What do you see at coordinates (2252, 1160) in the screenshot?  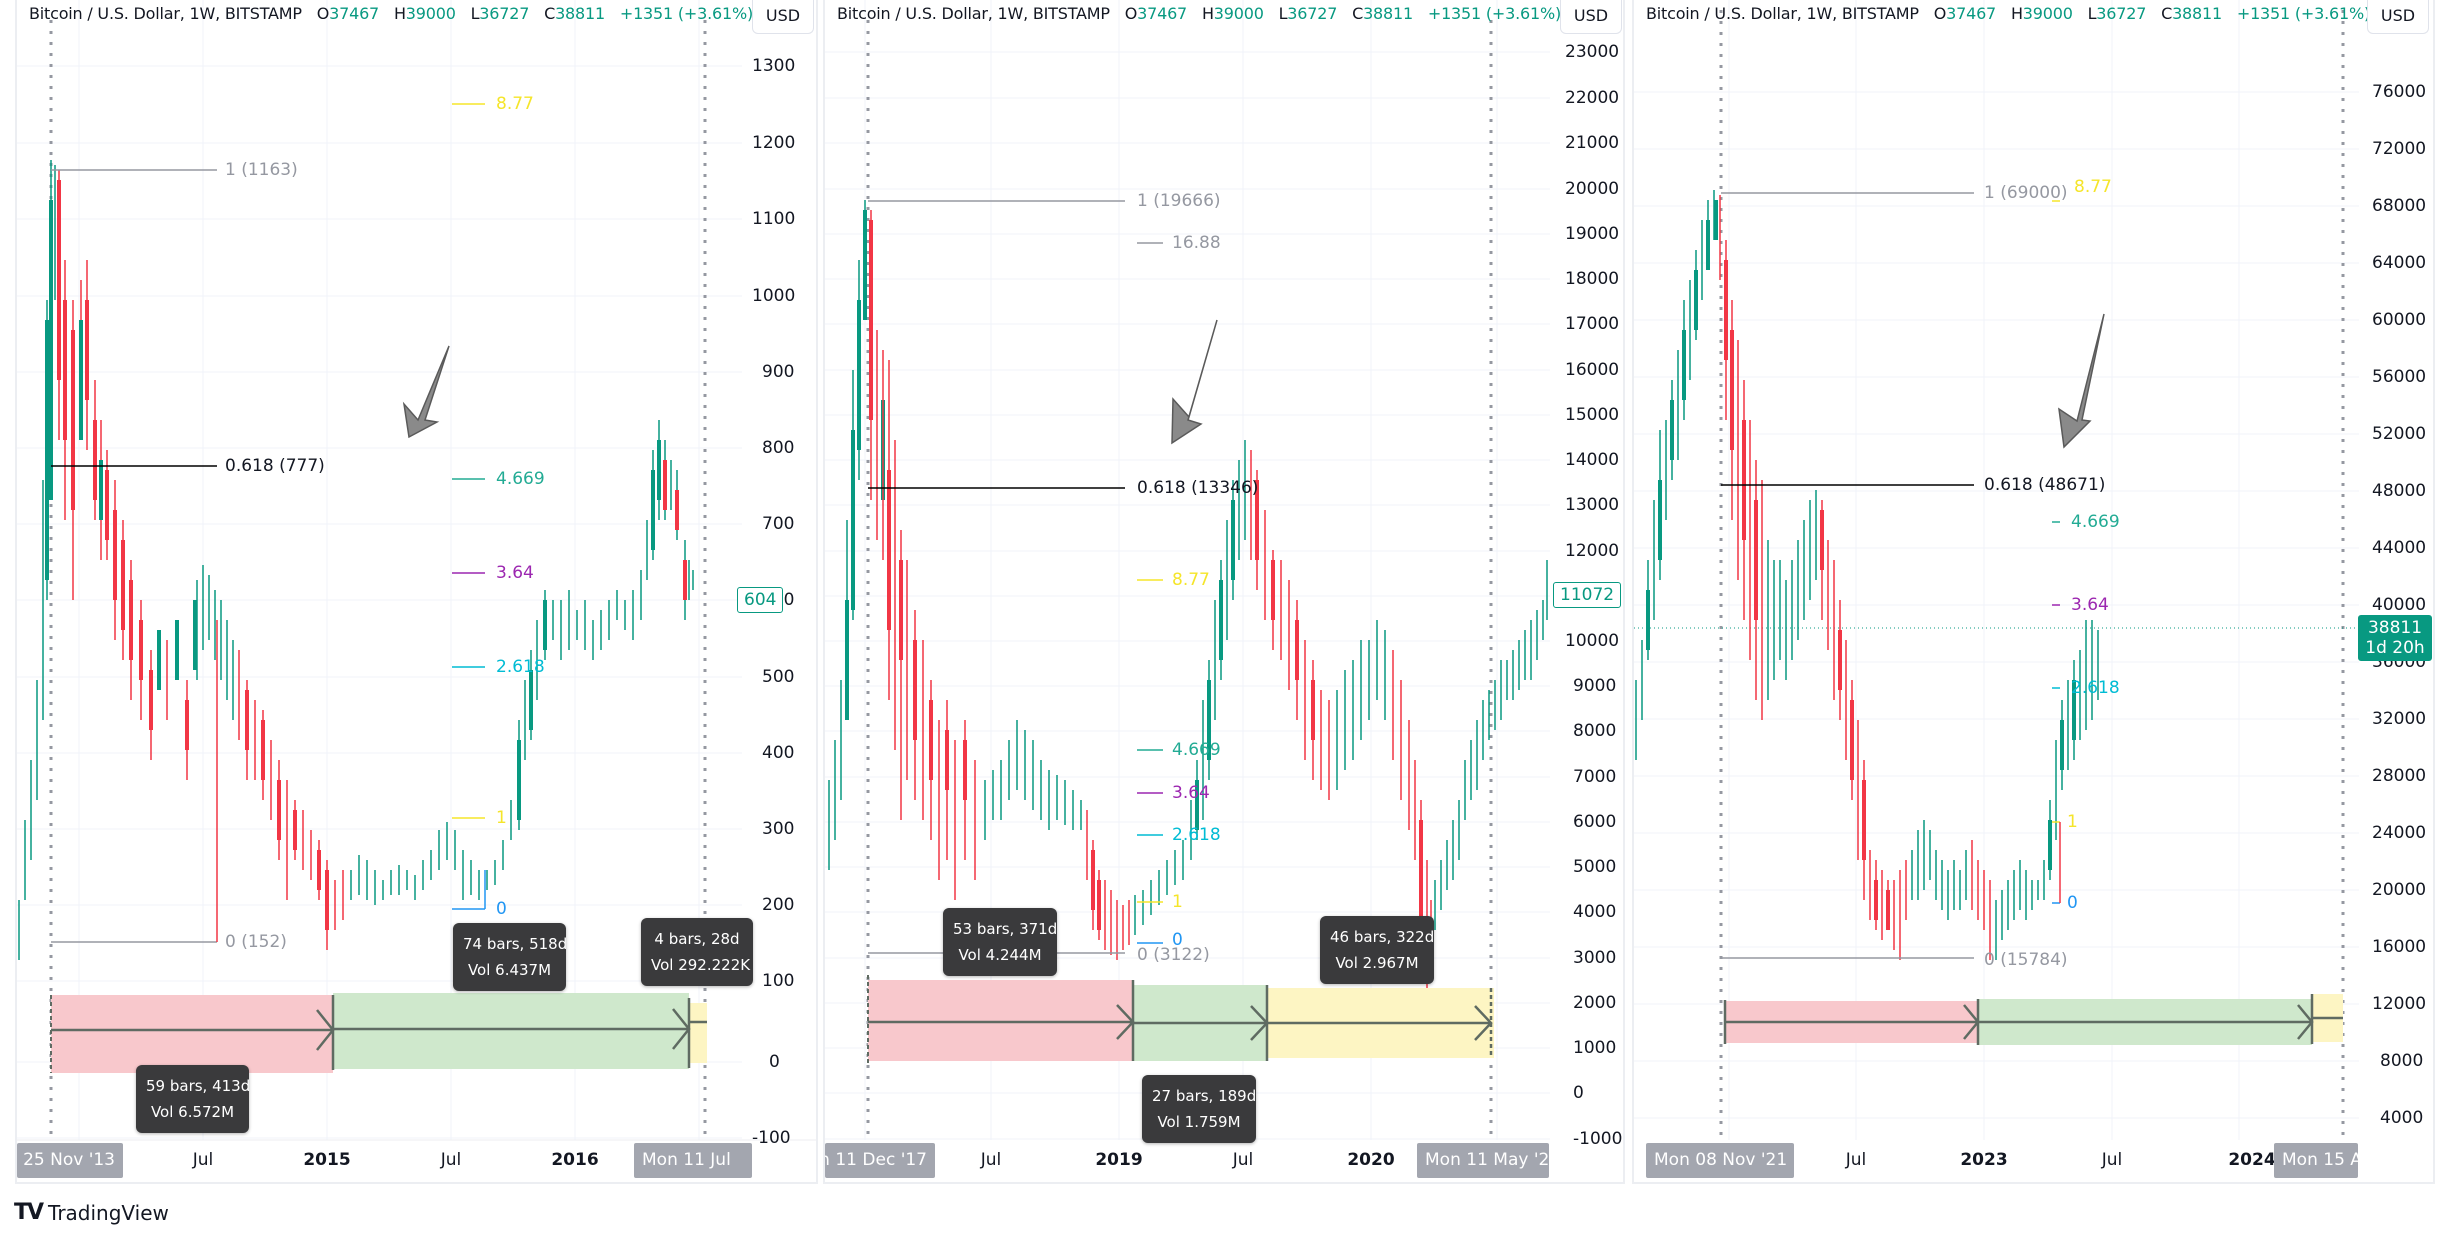 I see `x-tick: 2024` at bounding box center [2252, 1160].